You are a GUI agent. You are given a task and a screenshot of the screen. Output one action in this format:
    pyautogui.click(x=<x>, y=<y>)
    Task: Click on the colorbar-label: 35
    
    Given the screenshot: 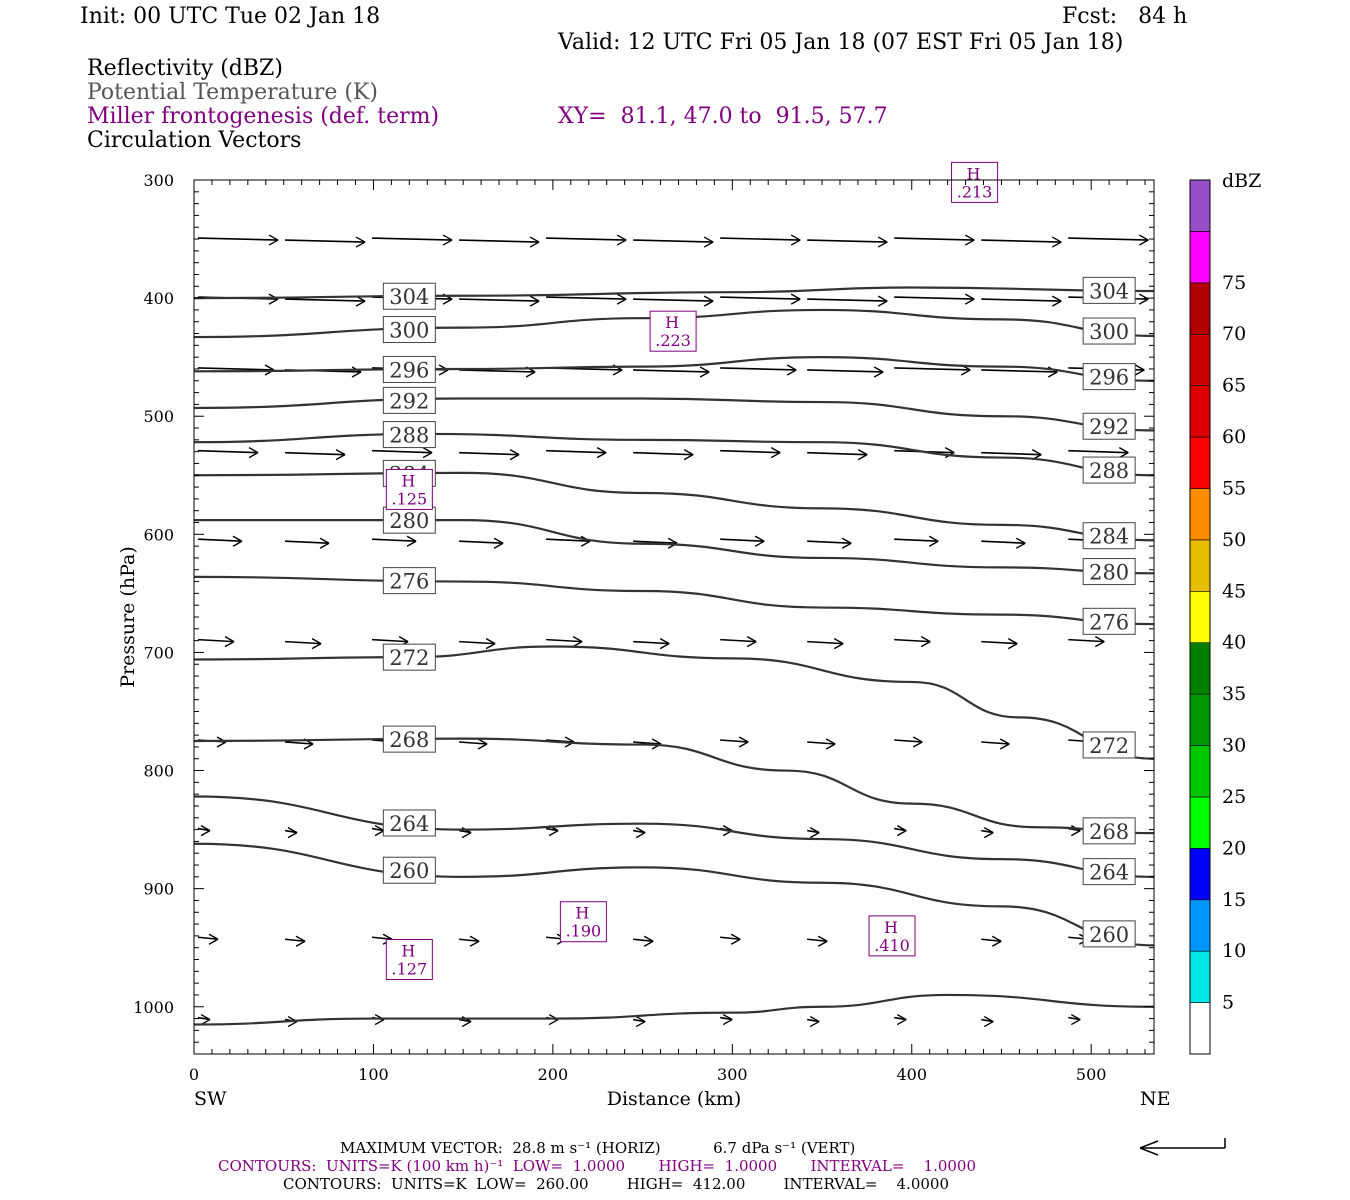 What is the action you would take?
    pyautogui.click(x=1234, y=694)
    